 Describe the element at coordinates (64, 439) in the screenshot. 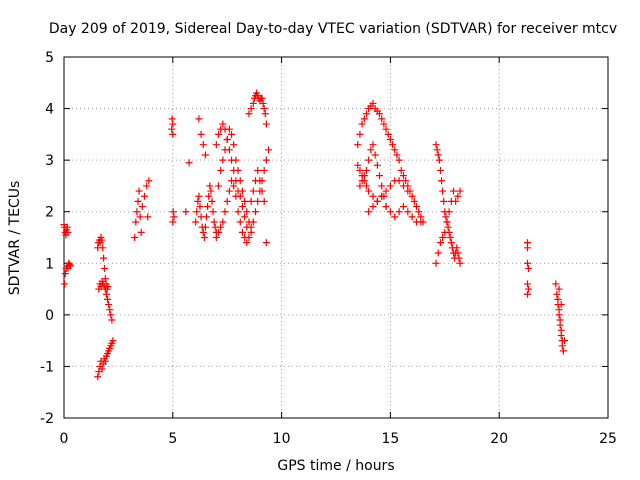

I see `x-tick-label: 0` at that location.